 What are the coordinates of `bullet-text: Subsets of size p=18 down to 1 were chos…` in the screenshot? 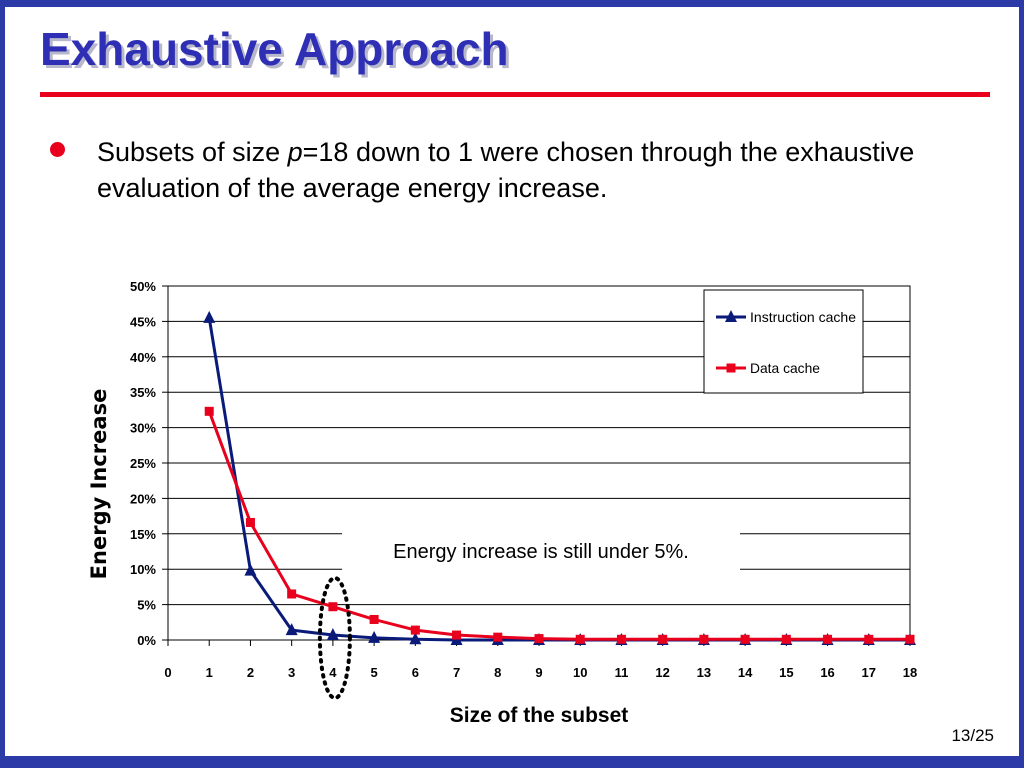 It's located at (527, 170).